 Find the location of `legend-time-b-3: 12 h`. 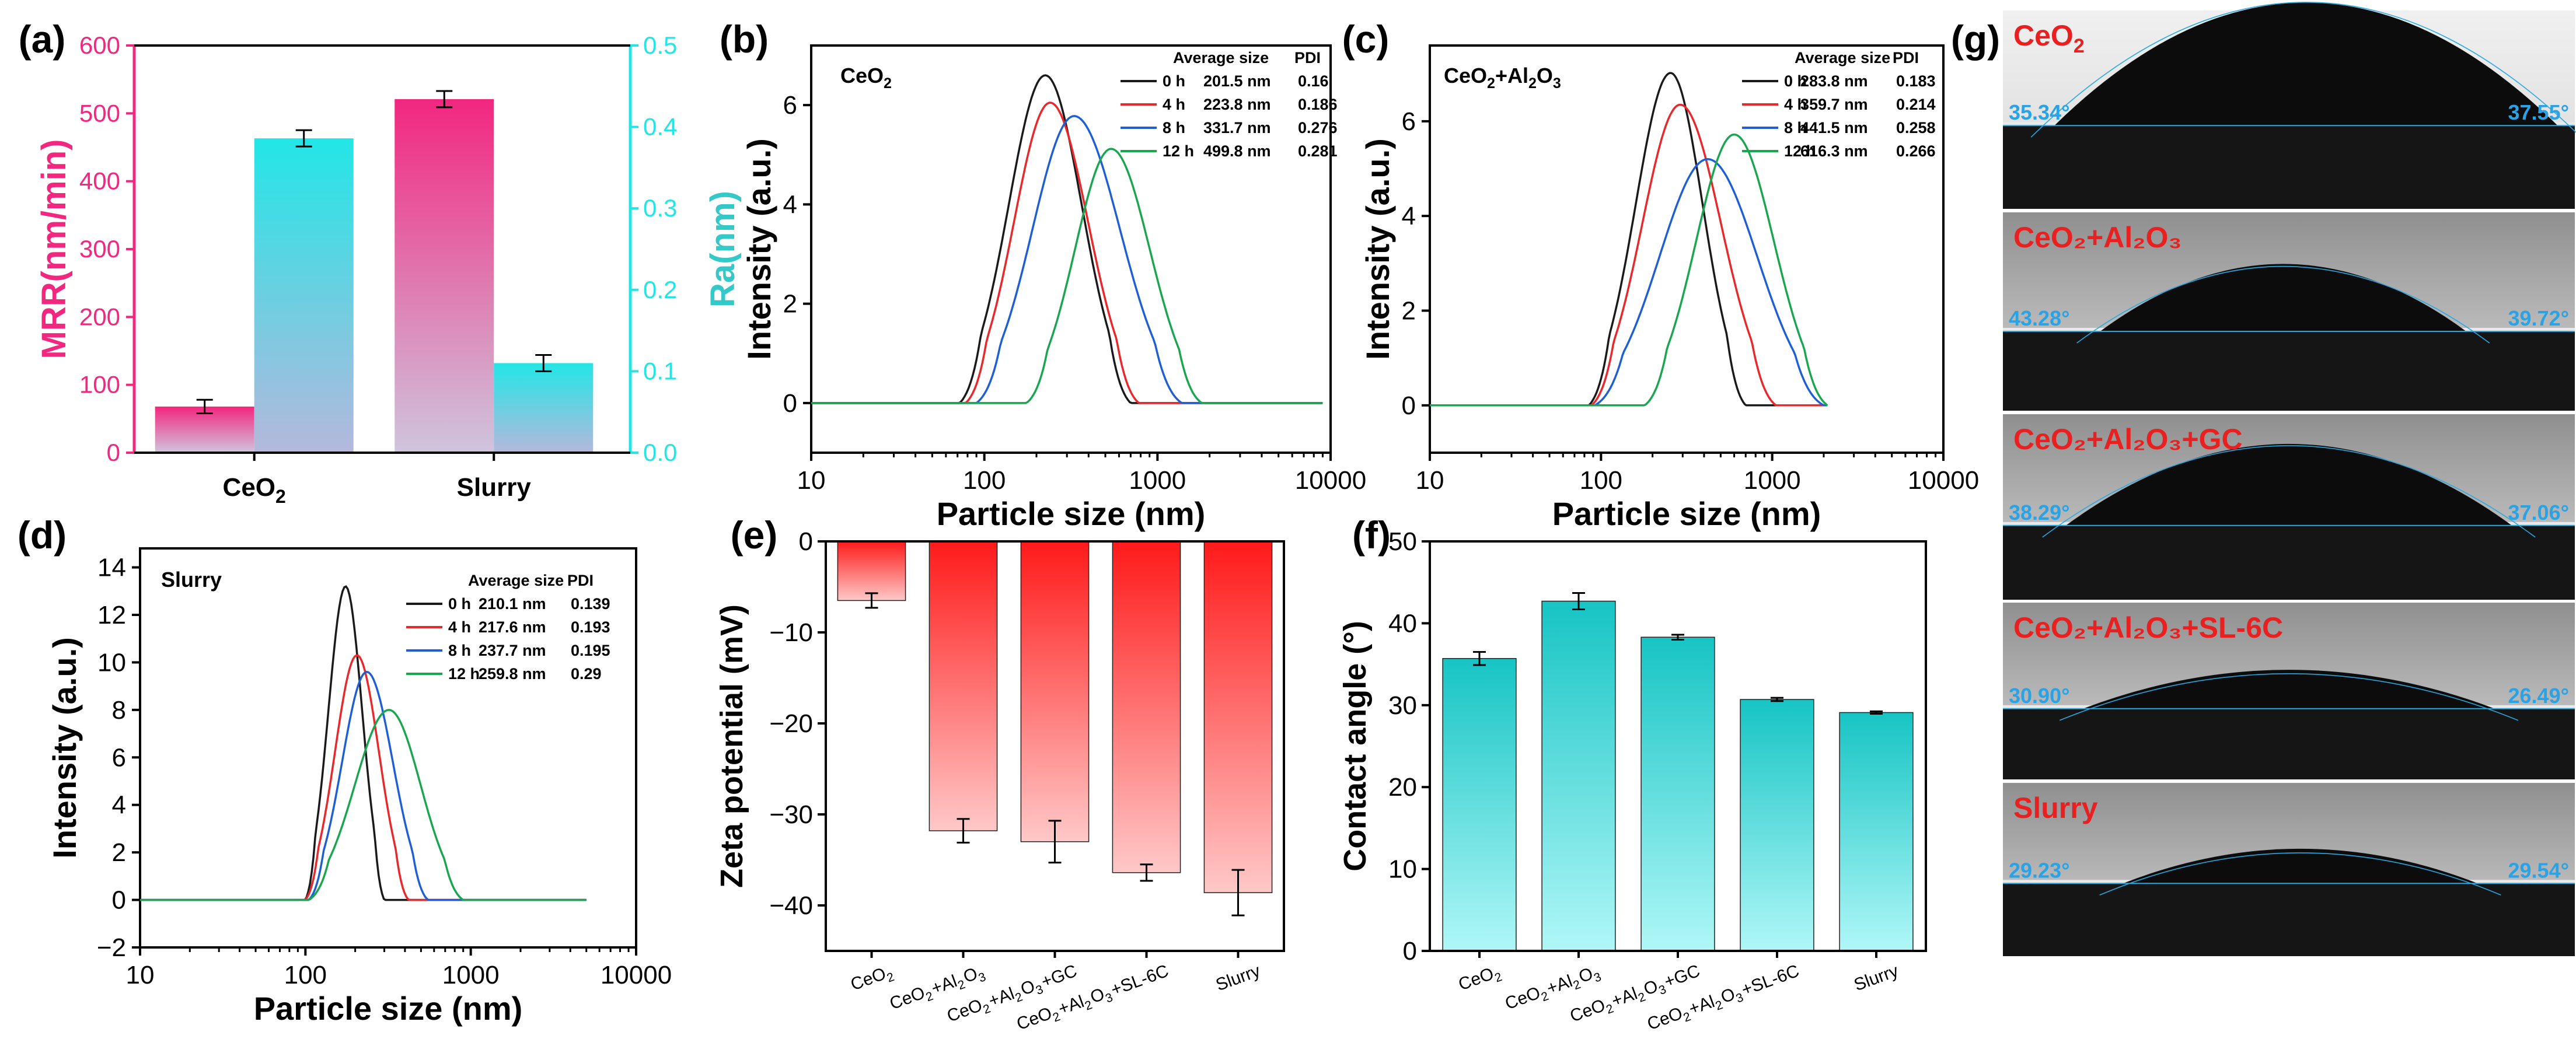

legend-time-b-3: 12 h is located at coordinates (1178, 151).